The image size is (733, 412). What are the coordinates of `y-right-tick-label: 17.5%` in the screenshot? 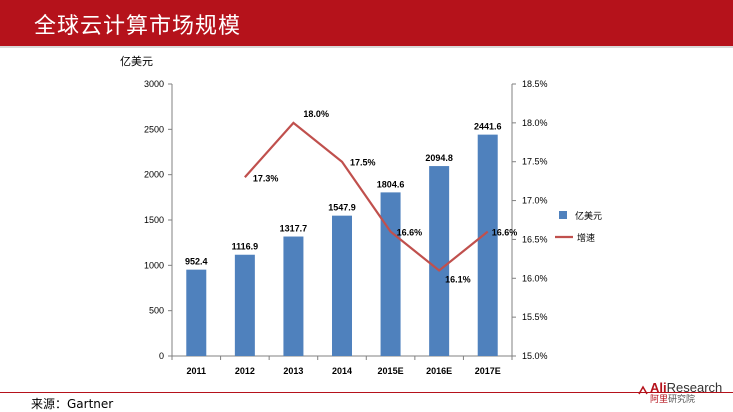 It's located at (535, 162).